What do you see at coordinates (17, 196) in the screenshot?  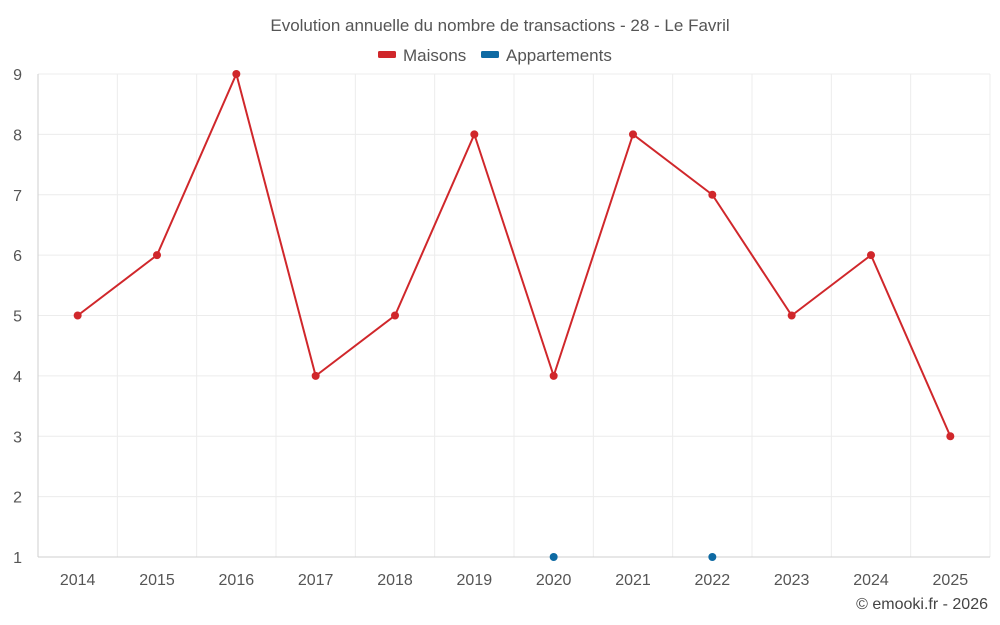 I see `y-tick-label: 7` at bounding box center [17, 196].